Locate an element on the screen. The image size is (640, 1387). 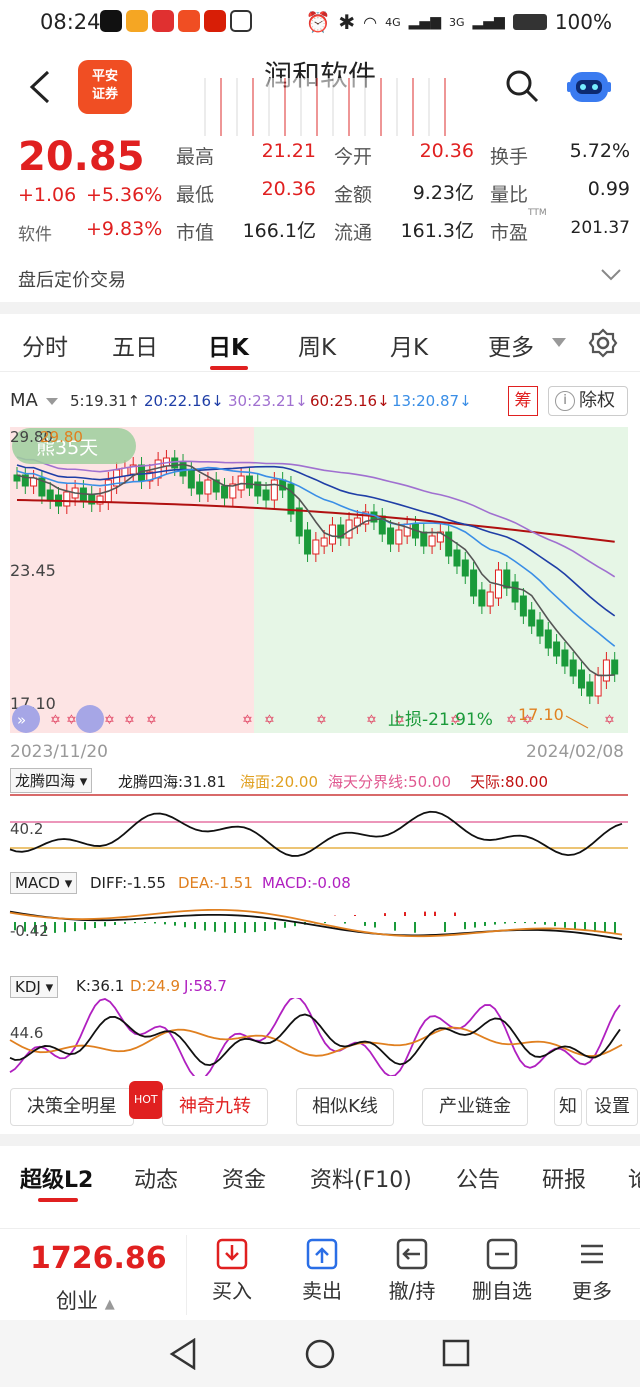
after-hours-trading: 盘后定价交易 is located at coordinates (72, 280).